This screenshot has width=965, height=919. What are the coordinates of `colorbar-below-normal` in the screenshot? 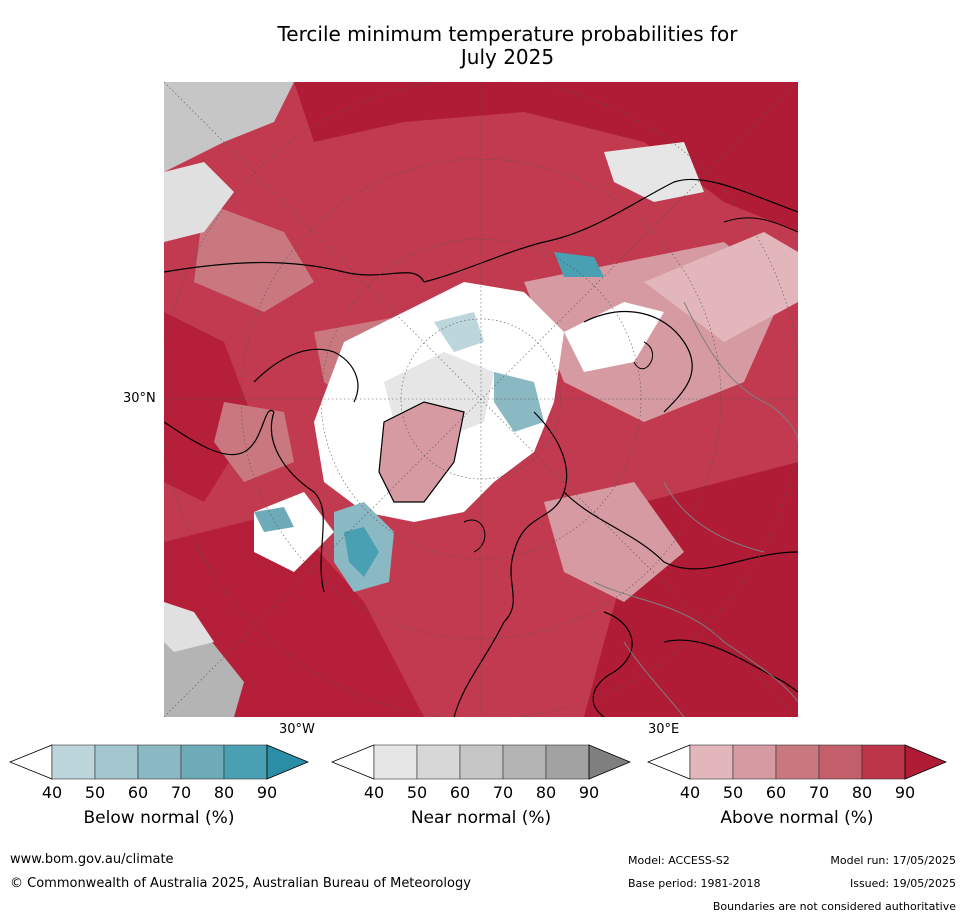 It's located at (159, 762).